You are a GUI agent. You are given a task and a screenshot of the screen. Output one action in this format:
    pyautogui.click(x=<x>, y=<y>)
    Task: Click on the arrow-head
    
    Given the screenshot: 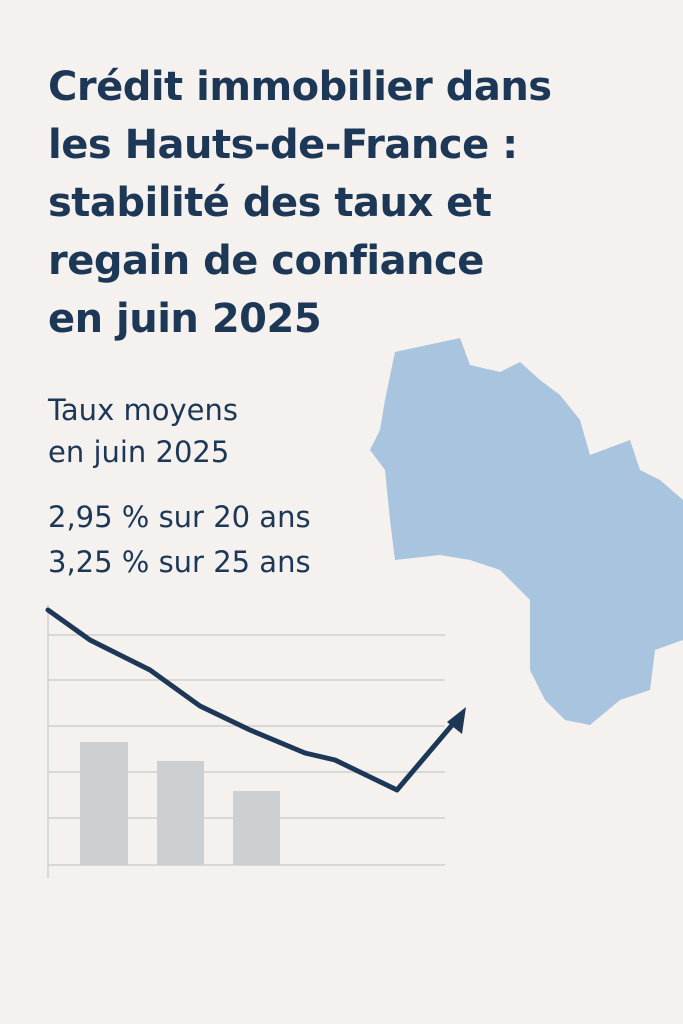 What is the action you would take?
    pyautogui.click(x=456, y=720)
    